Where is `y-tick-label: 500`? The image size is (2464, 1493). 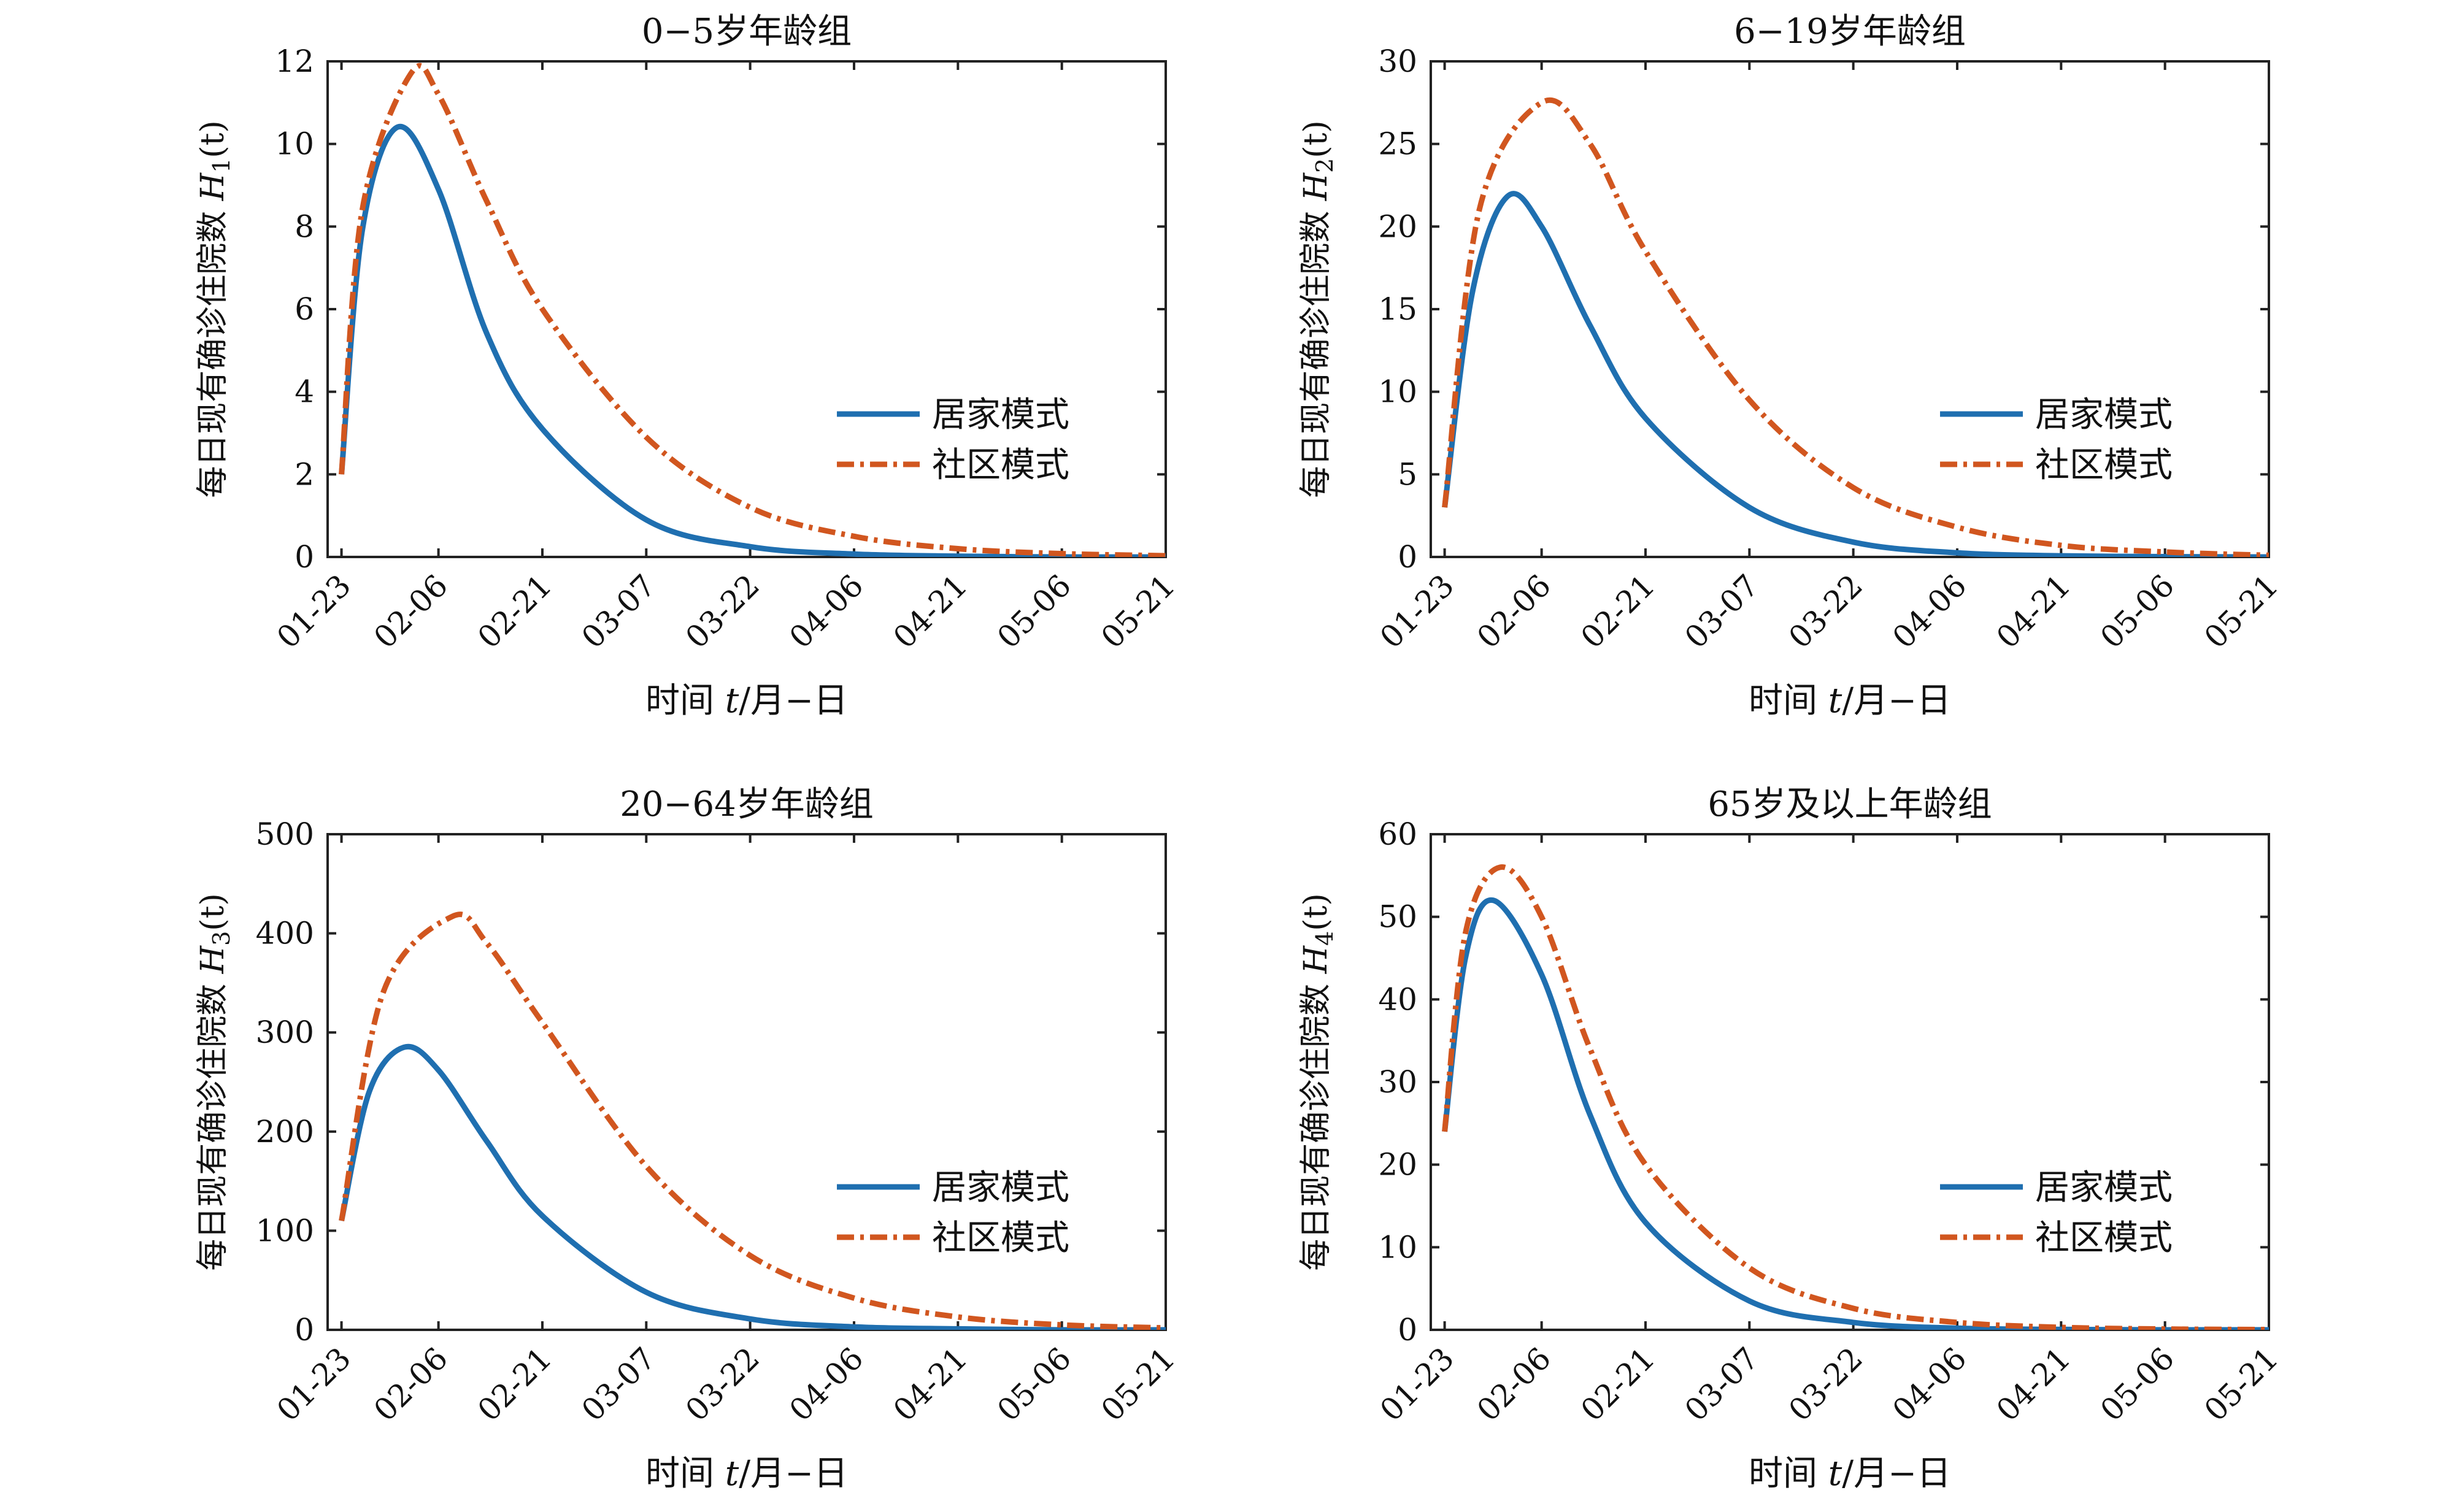 y-tick-label: 500 is located at coordinates (285, 834).